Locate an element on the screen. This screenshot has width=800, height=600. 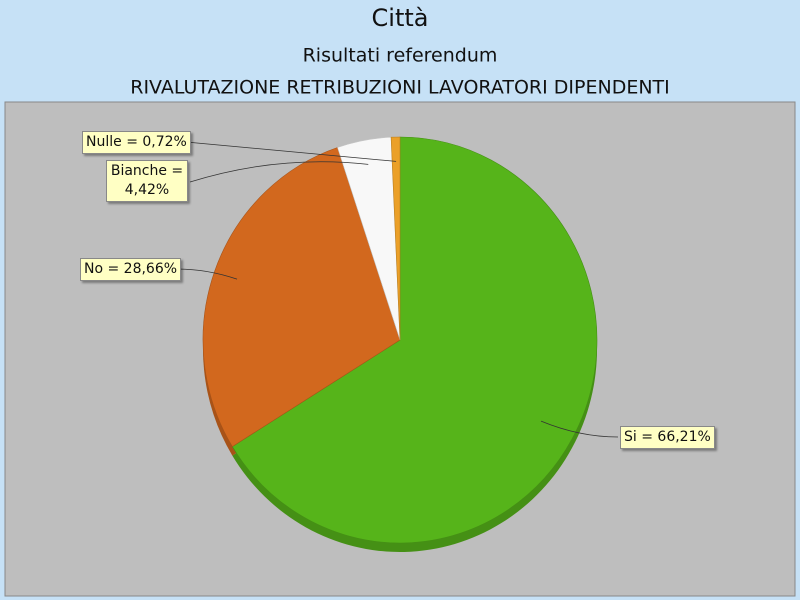
data-label: Nulle = 0,72% is located at coordinates (136, 142).